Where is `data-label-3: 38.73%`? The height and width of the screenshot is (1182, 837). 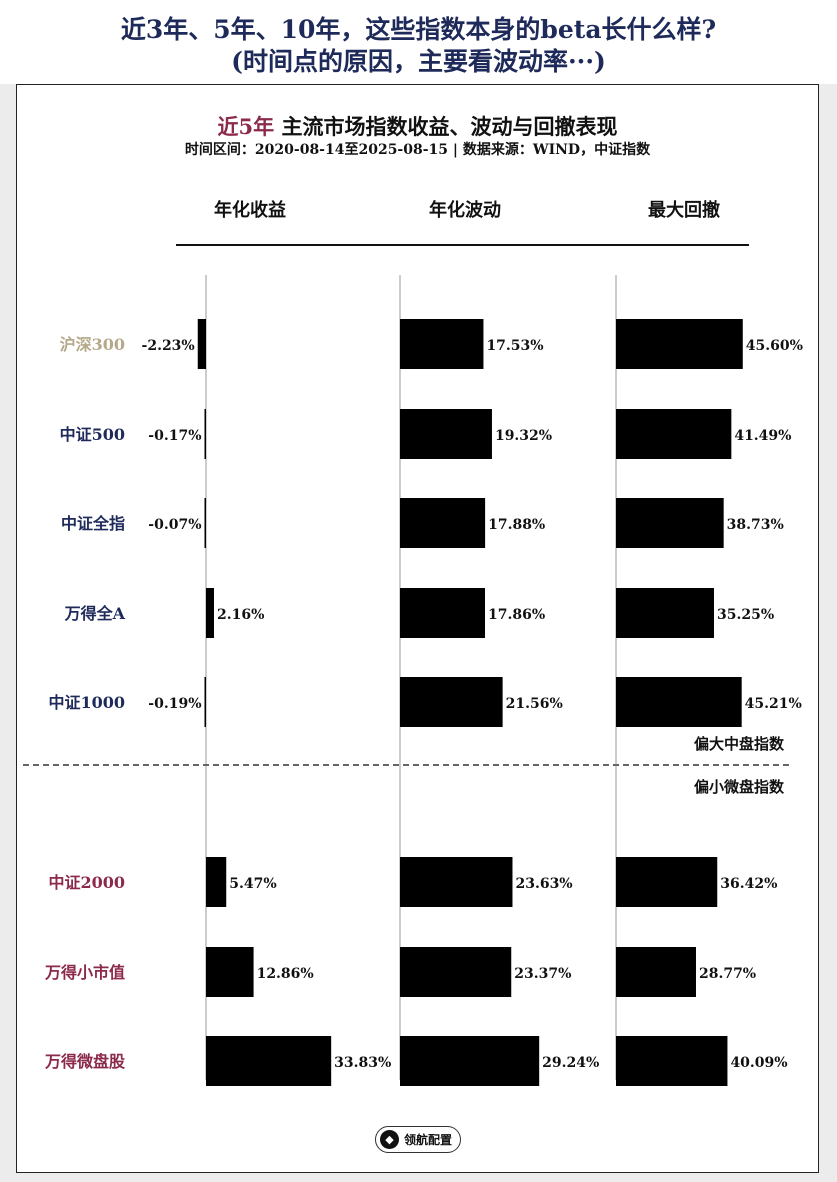 data-label-3: 38.73% is located at coordinates (755, 525).